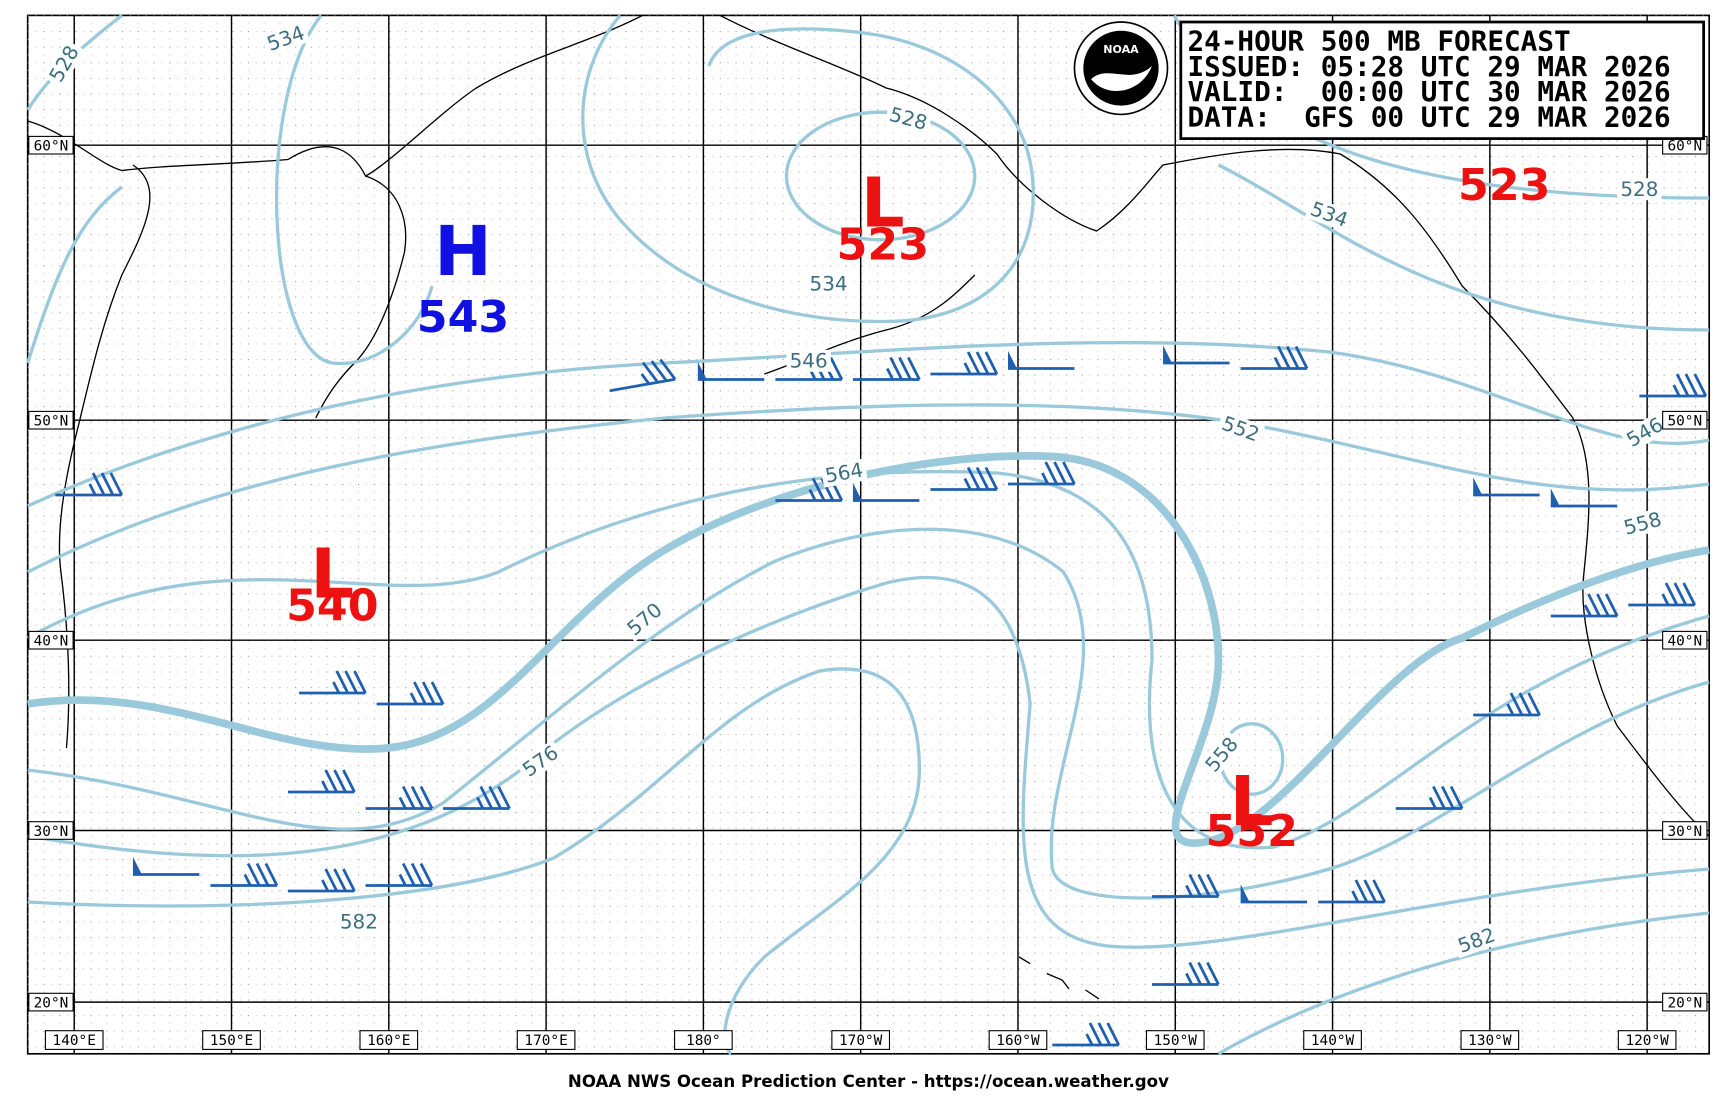 This screenshot has width=1728, height=1100. I want to click on longitude-label: 160°W, so click(1018, 1041).